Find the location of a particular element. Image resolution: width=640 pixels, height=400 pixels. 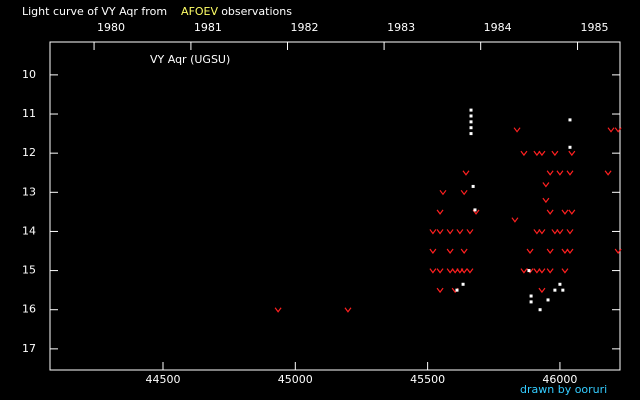

x2-tick-label: 1985 is located at coordinates (595, 27).